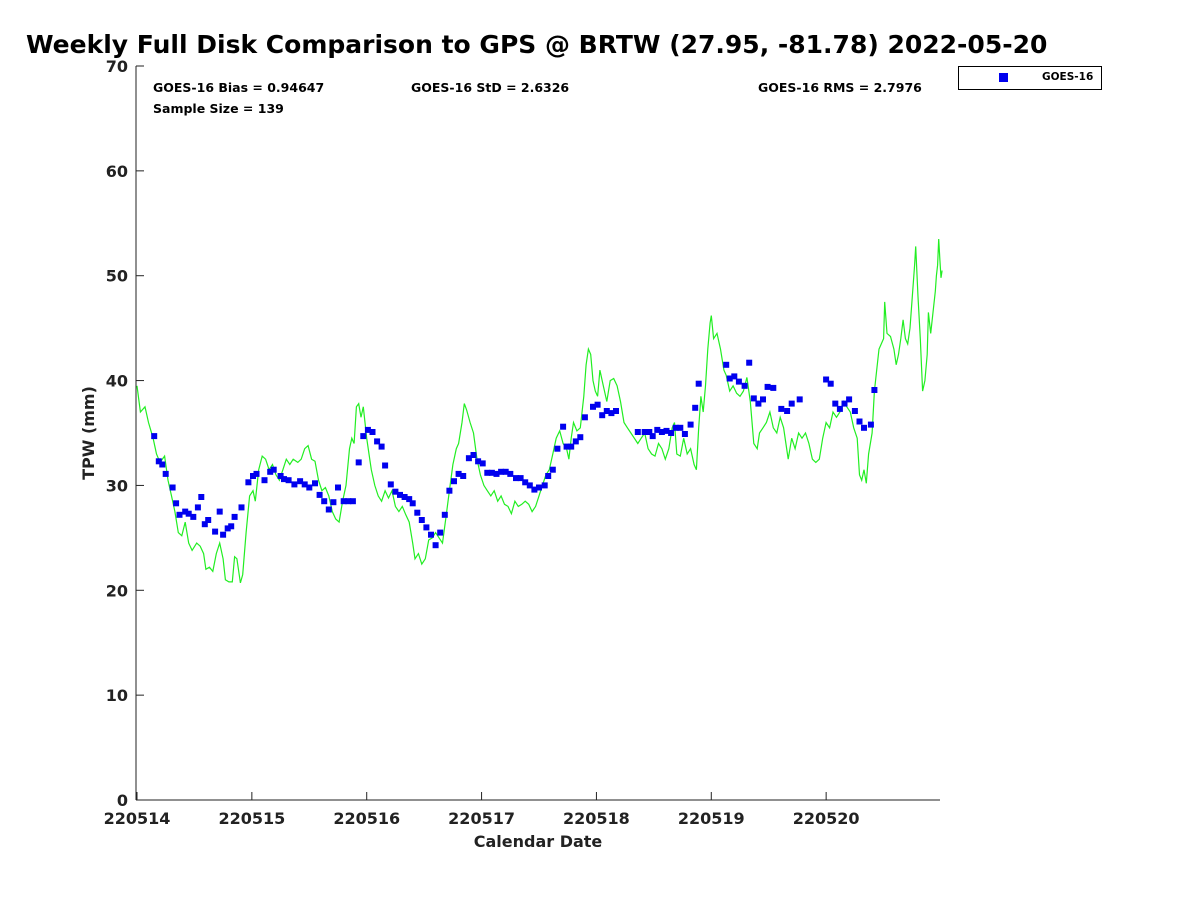 This screenshot has width=1200, height=900. What do you see at coordinates (117, 590) in the screenshot?
I see `y-tick-label: 20` at bounding box center [117, 590].